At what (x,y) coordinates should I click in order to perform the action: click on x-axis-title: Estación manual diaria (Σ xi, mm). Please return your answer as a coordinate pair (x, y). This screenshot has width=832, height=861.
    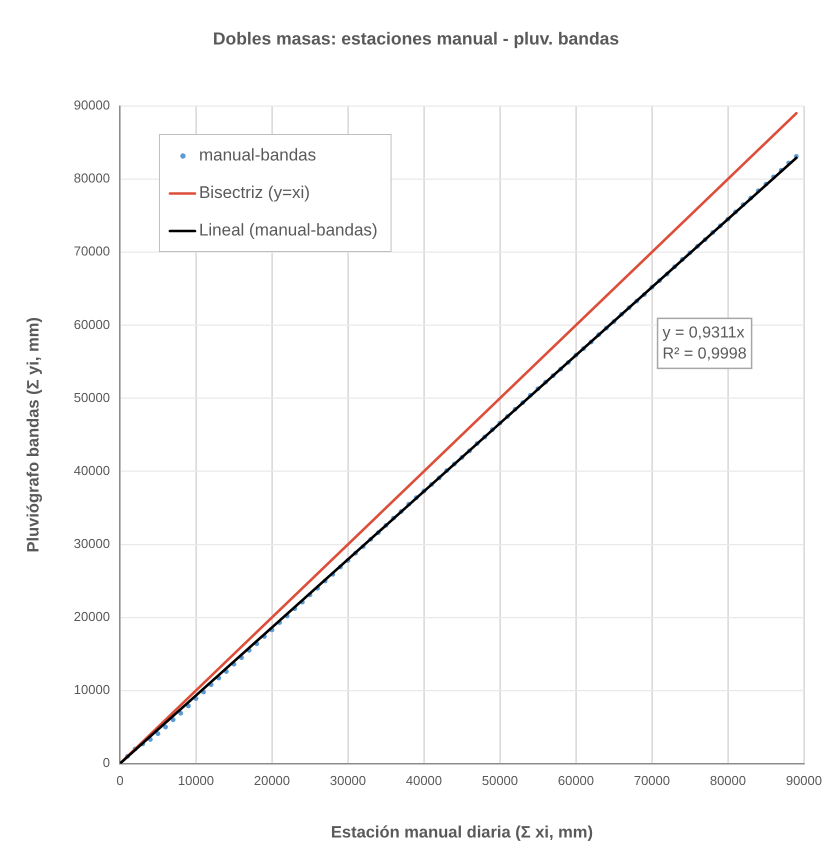
    Looking at the image, I should click on (461, 833).